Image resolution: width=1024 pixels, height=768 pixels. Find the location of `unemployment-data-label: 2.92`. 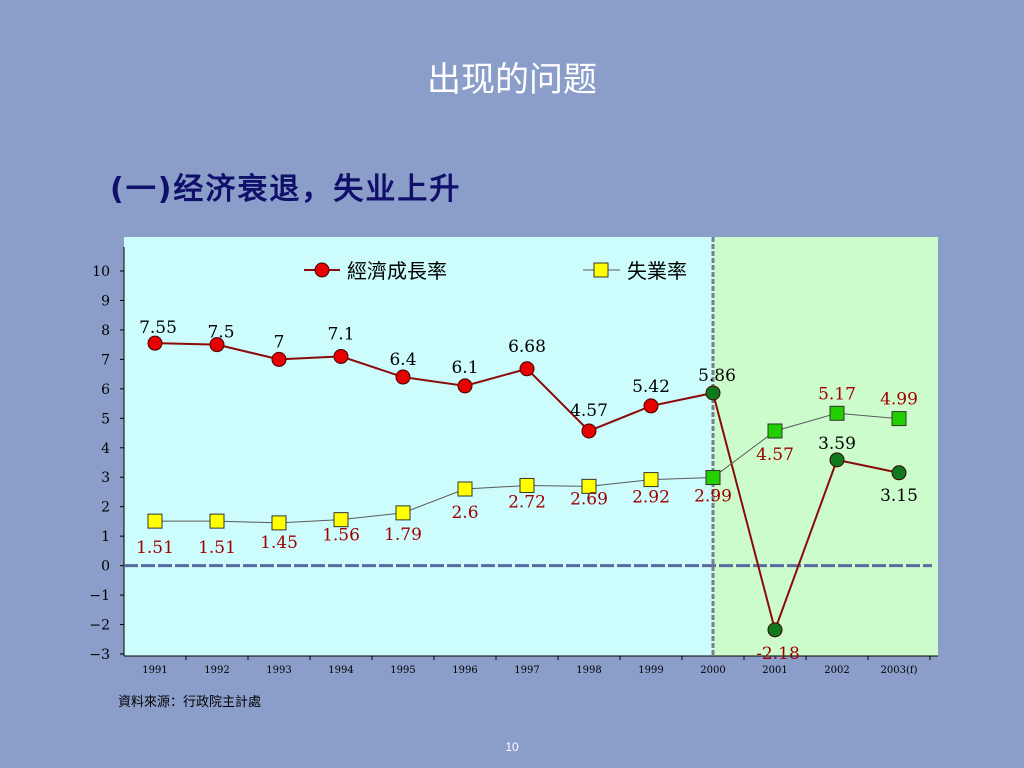

unemployment-data-label: 2.92 is located at coordinates (651, 498).